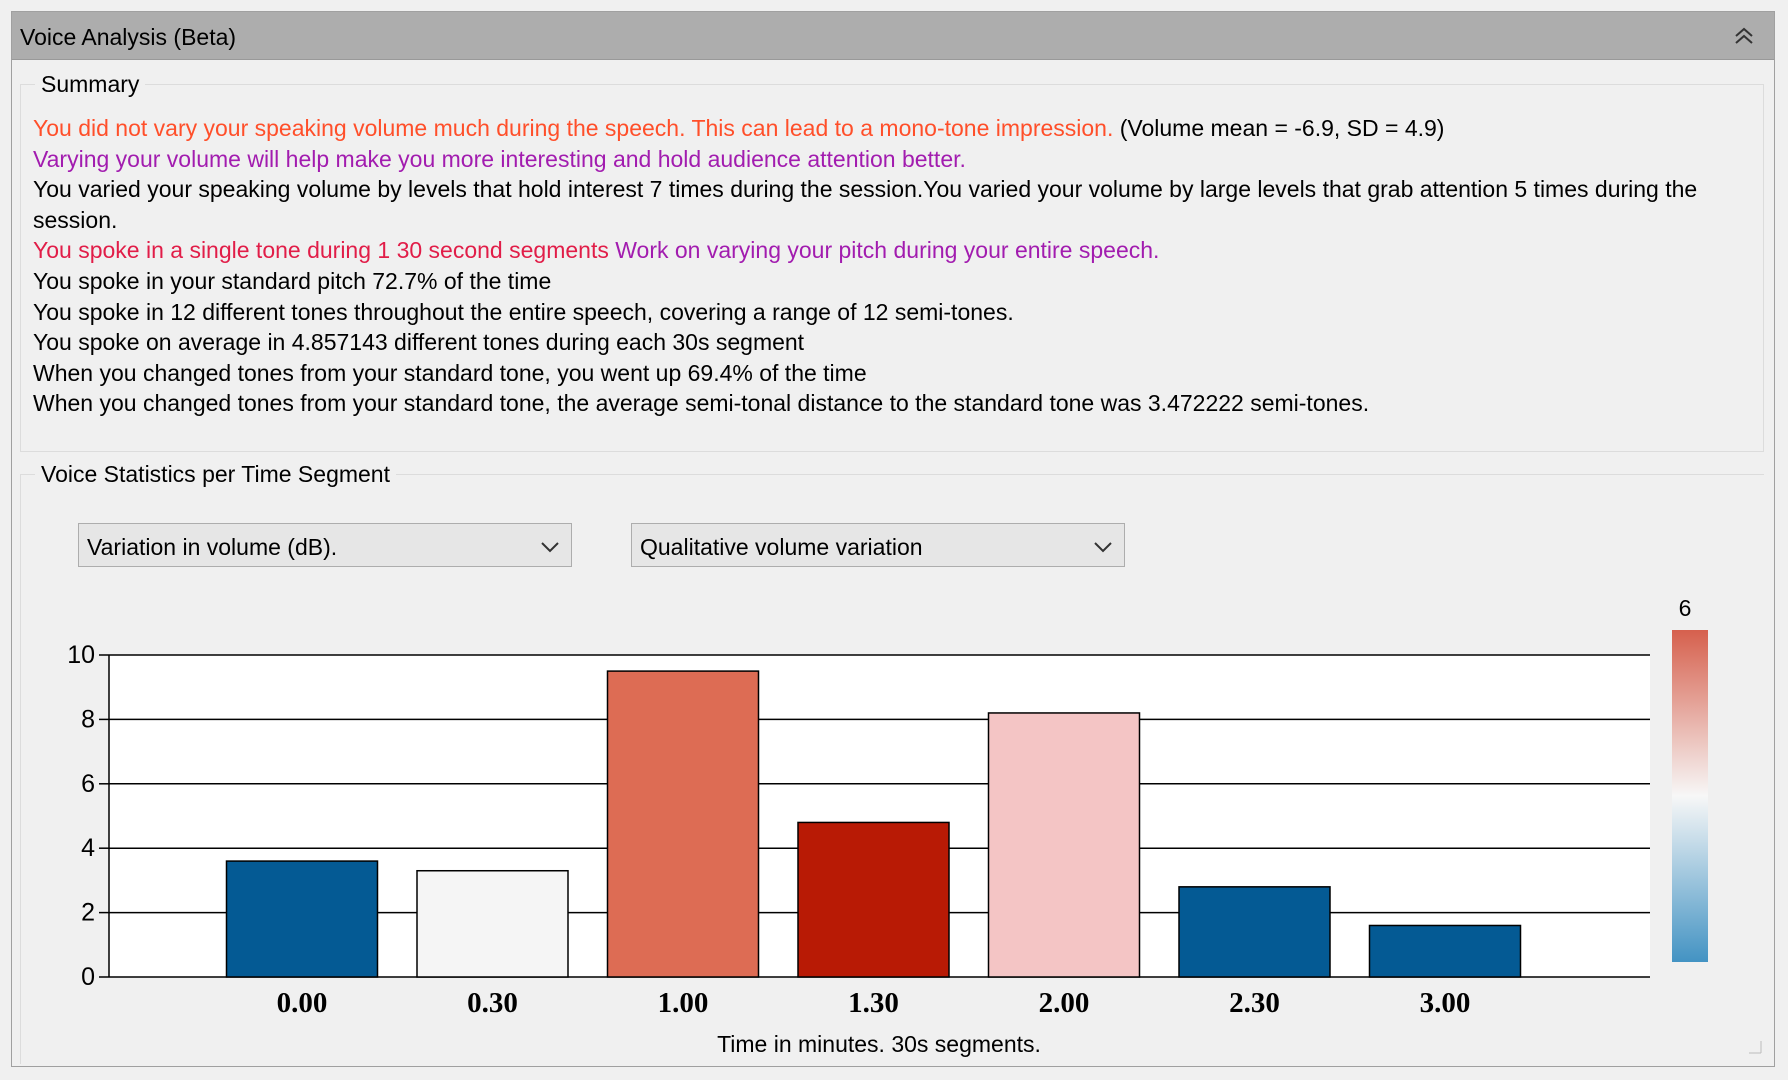 This screenshot has height=1080, width=1788. Describe the element at coordinates (88, 848) in the screenshot. I see `y-tick-label: 4` at that location.